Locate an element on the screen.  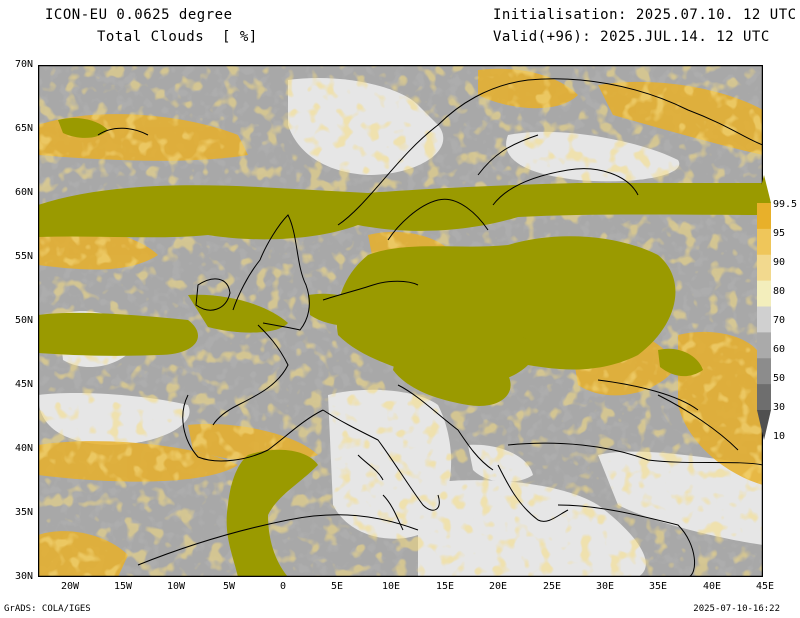
lat-label: 45N is located at coordinates (23, 384).